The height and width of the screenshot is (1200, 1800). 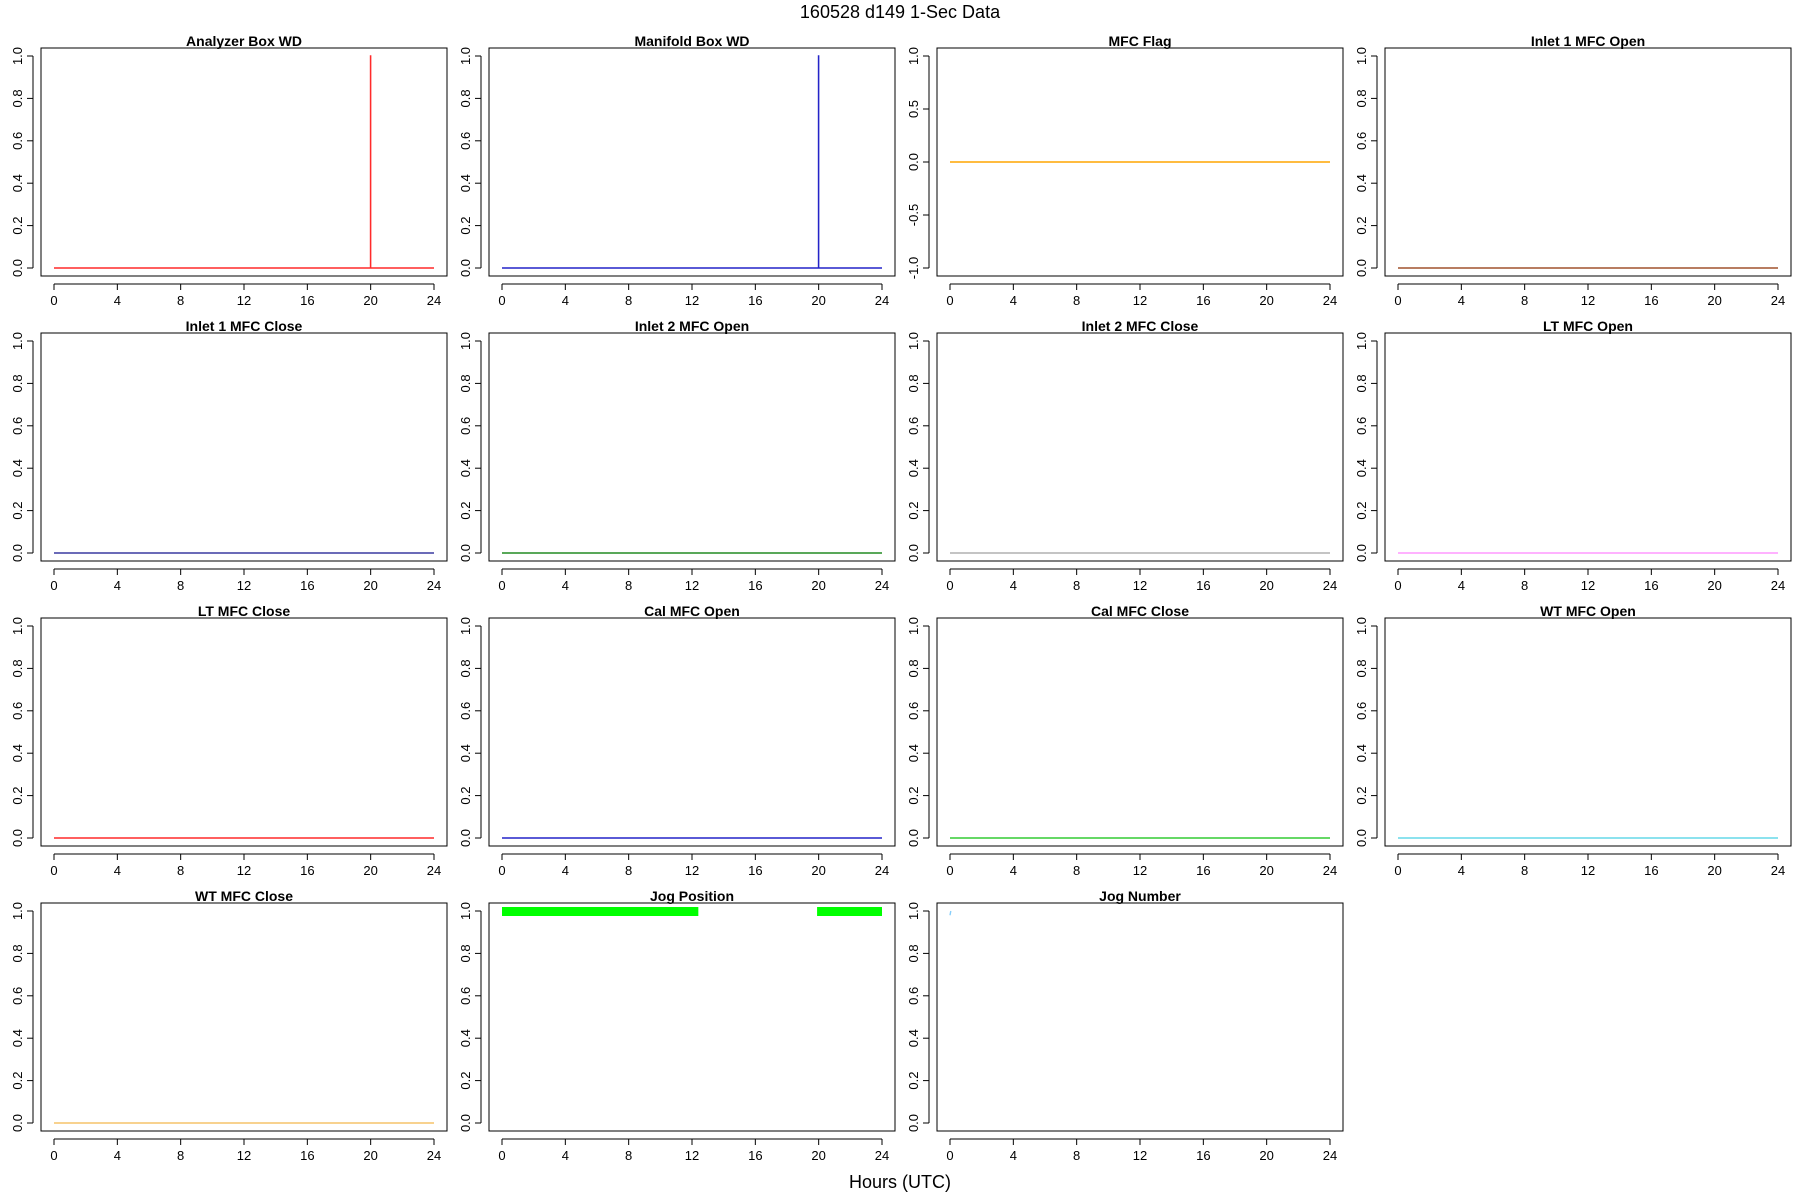 What do you see at coordinates (692, 326) in the screenshot?
I see `panel-title: Inlet 2 MFC Open` at bounding box center [692, 326].